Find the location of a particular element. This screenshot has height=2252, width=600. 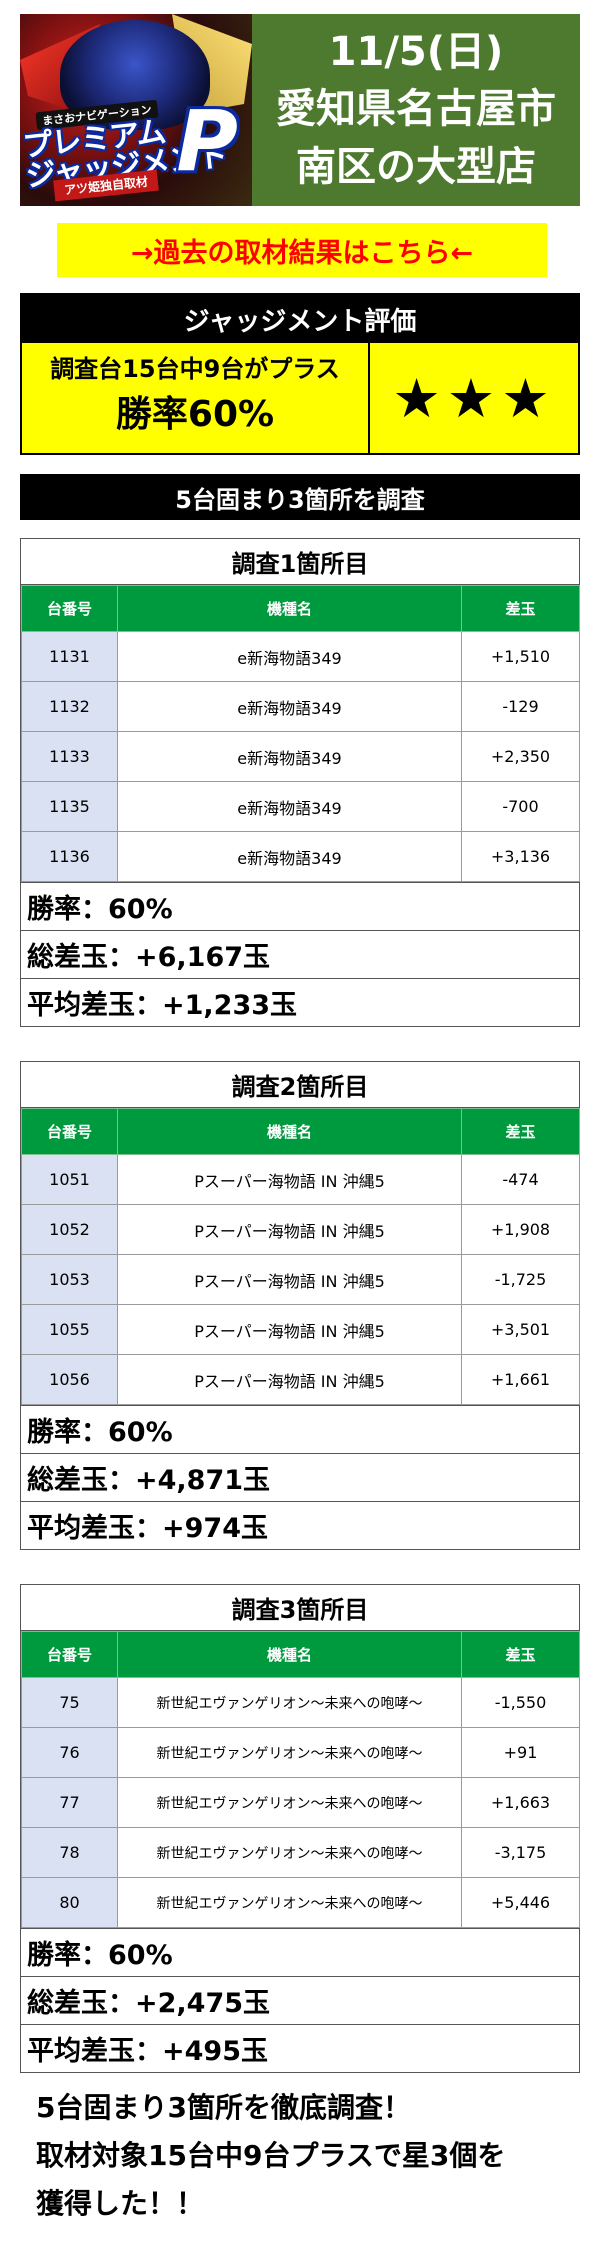

survey-total-diff: 総差玉：+6,167玉 is located at coordinates (300, 954).